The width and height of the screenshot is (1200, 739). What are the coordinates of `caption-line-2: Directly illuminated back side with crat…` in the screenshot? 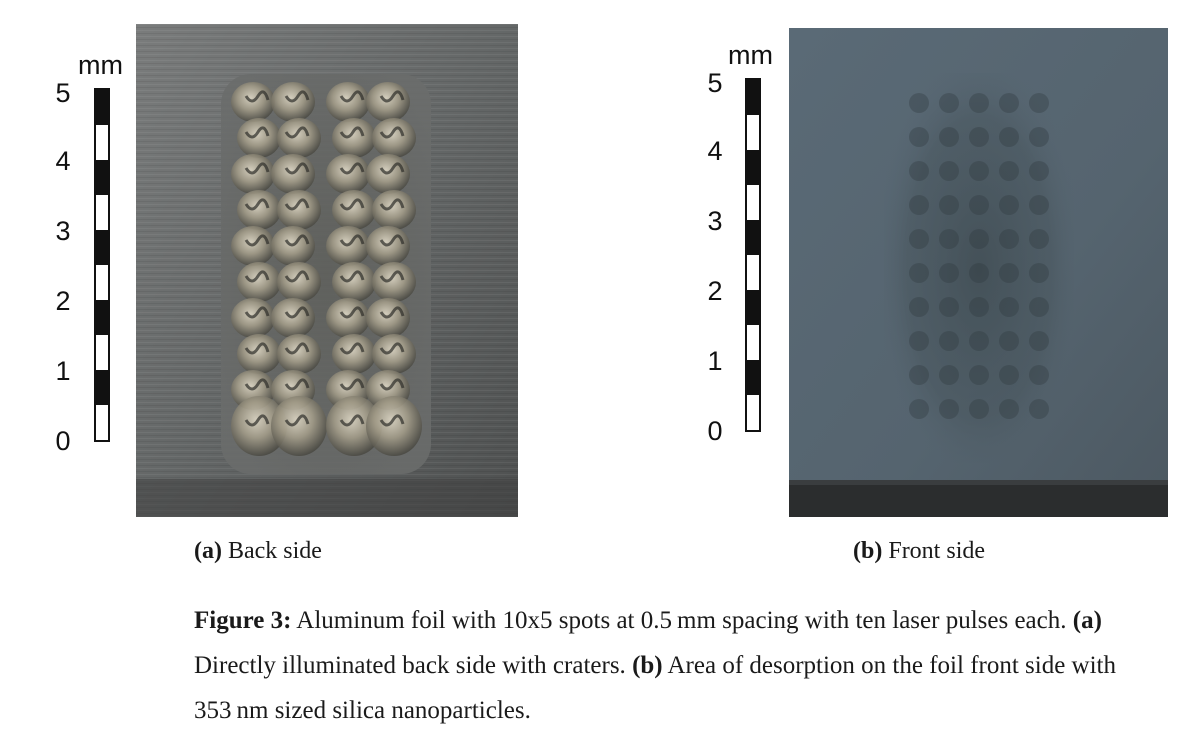 It's located at (681, 665).